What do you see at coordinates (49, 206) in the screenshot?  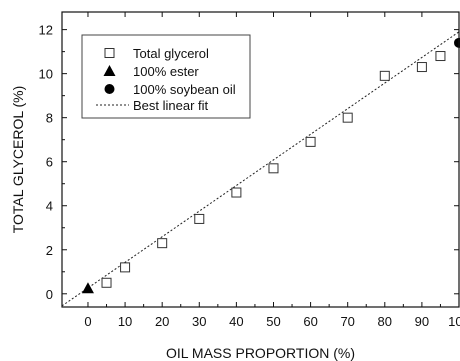 I see `y-tick-label: 4` at bounding box center [49, 206].